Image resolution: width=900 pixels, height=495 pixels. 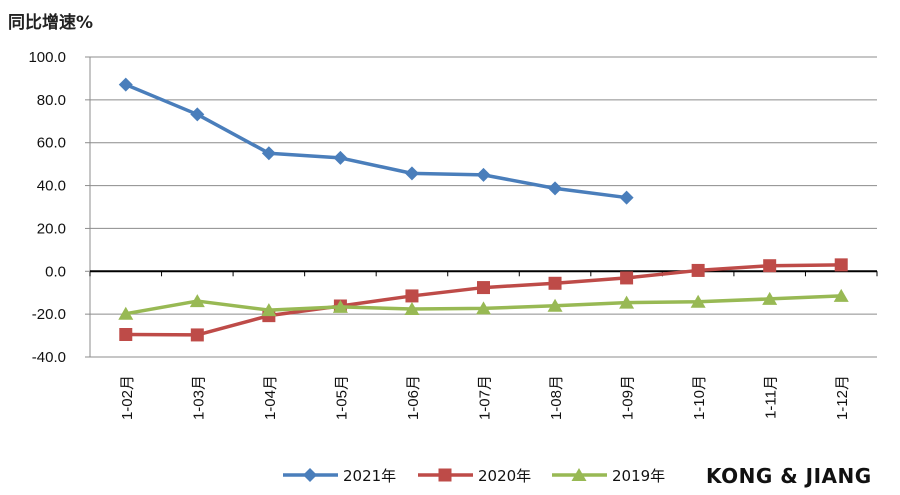 What do you see at coordinates (341, 397) in the screenshot?
I see `x-tick-label: 1-05月` at bounding box center [341, 397].